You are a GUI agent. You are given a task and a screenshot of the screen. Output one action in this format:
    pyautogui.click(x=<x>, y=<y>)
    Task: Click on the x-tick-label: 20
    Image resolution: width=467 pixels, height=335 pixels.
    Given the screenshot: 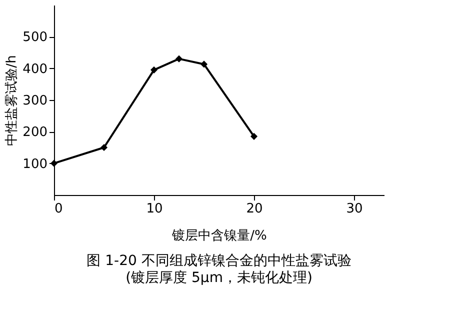 What is the action you would take?
    pyautogui.click(x=254, y=209)
    